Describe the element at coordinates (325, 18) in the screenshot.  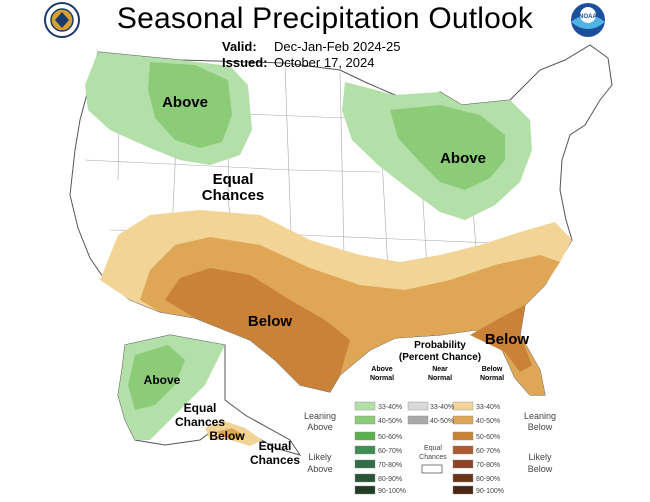
I see `page-title: Seasonal Precipitation Outlook` at that location.